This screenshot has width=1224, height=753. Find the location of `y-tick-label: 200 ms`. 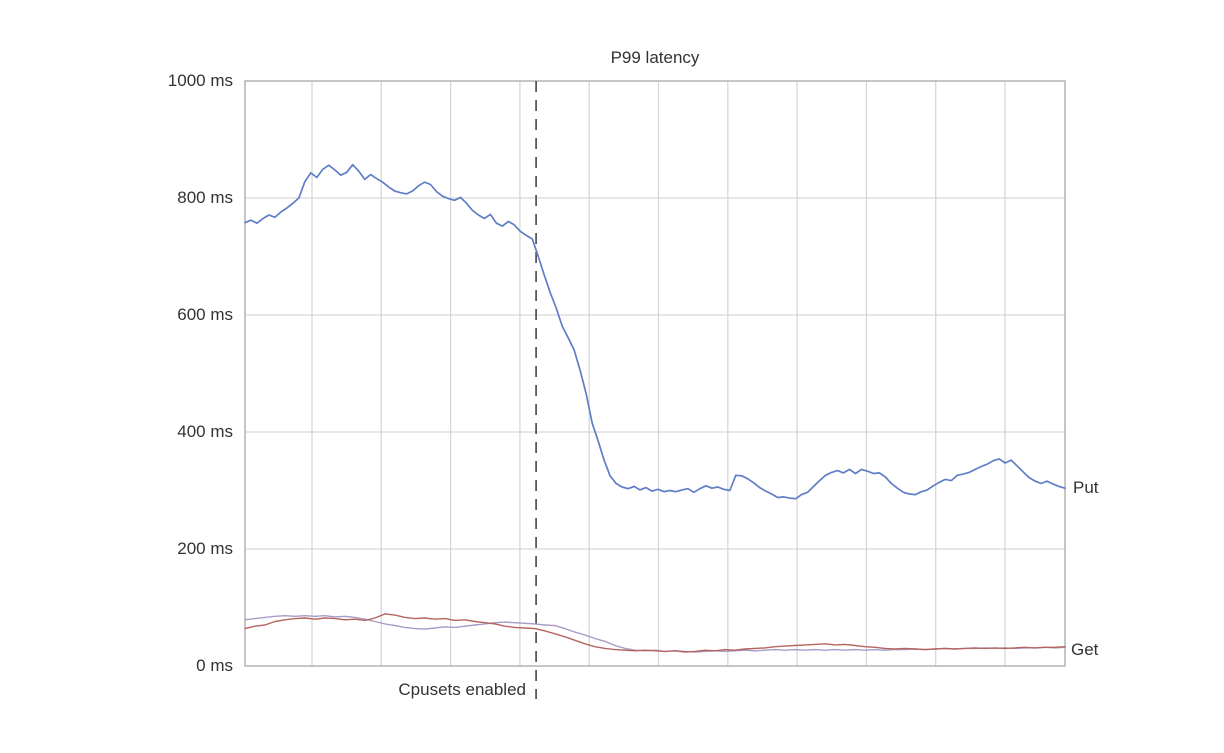

y-tick-label: 200 ms is located at coordinates (205, 548).